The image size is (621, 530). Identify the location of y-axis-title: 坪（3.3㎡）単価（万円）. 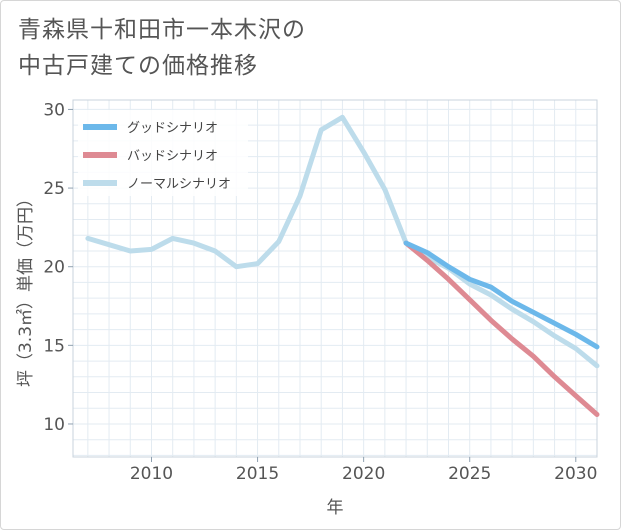
(26, 288).